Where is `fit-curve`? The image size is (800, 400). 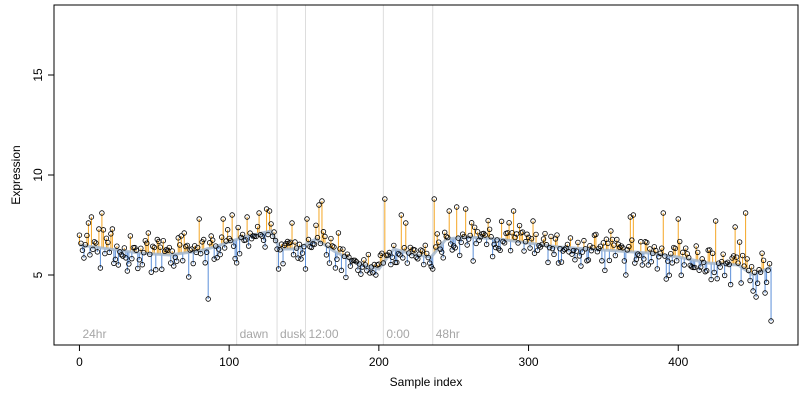
fit-curve is located at coordinates (425, 253).